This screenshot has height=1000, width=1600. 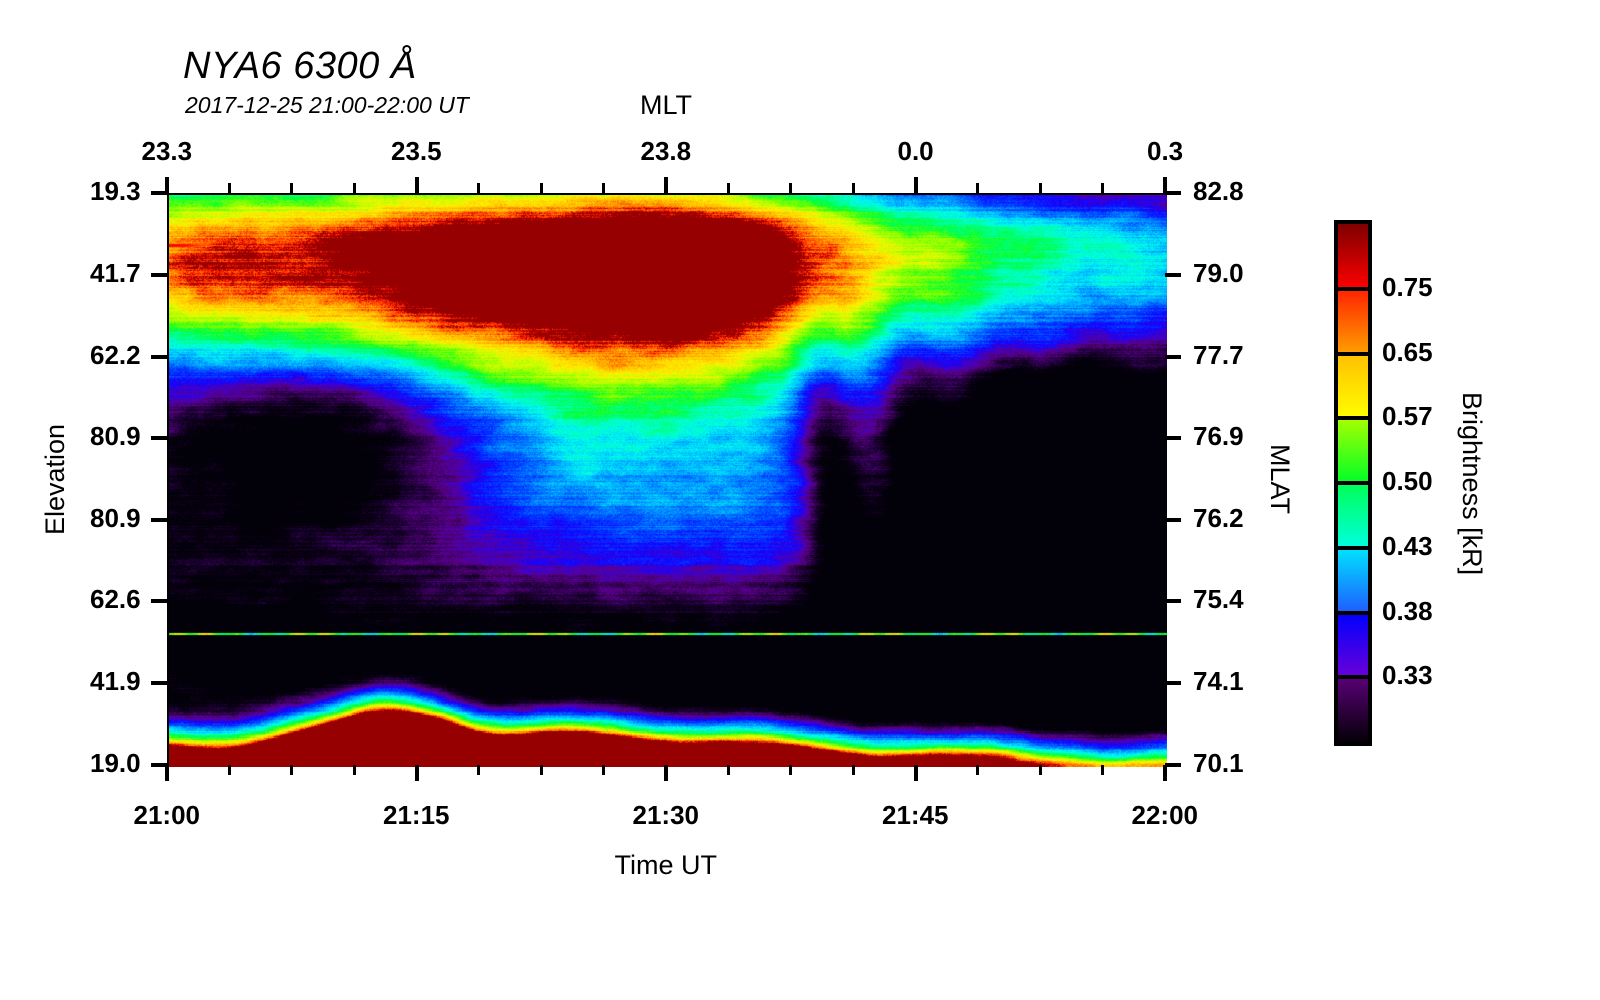 What do you see at coordinates (1280, 479) in the screenshot?
I see `y2-axis-title: MLAT` at bounding box center [1280, 479].